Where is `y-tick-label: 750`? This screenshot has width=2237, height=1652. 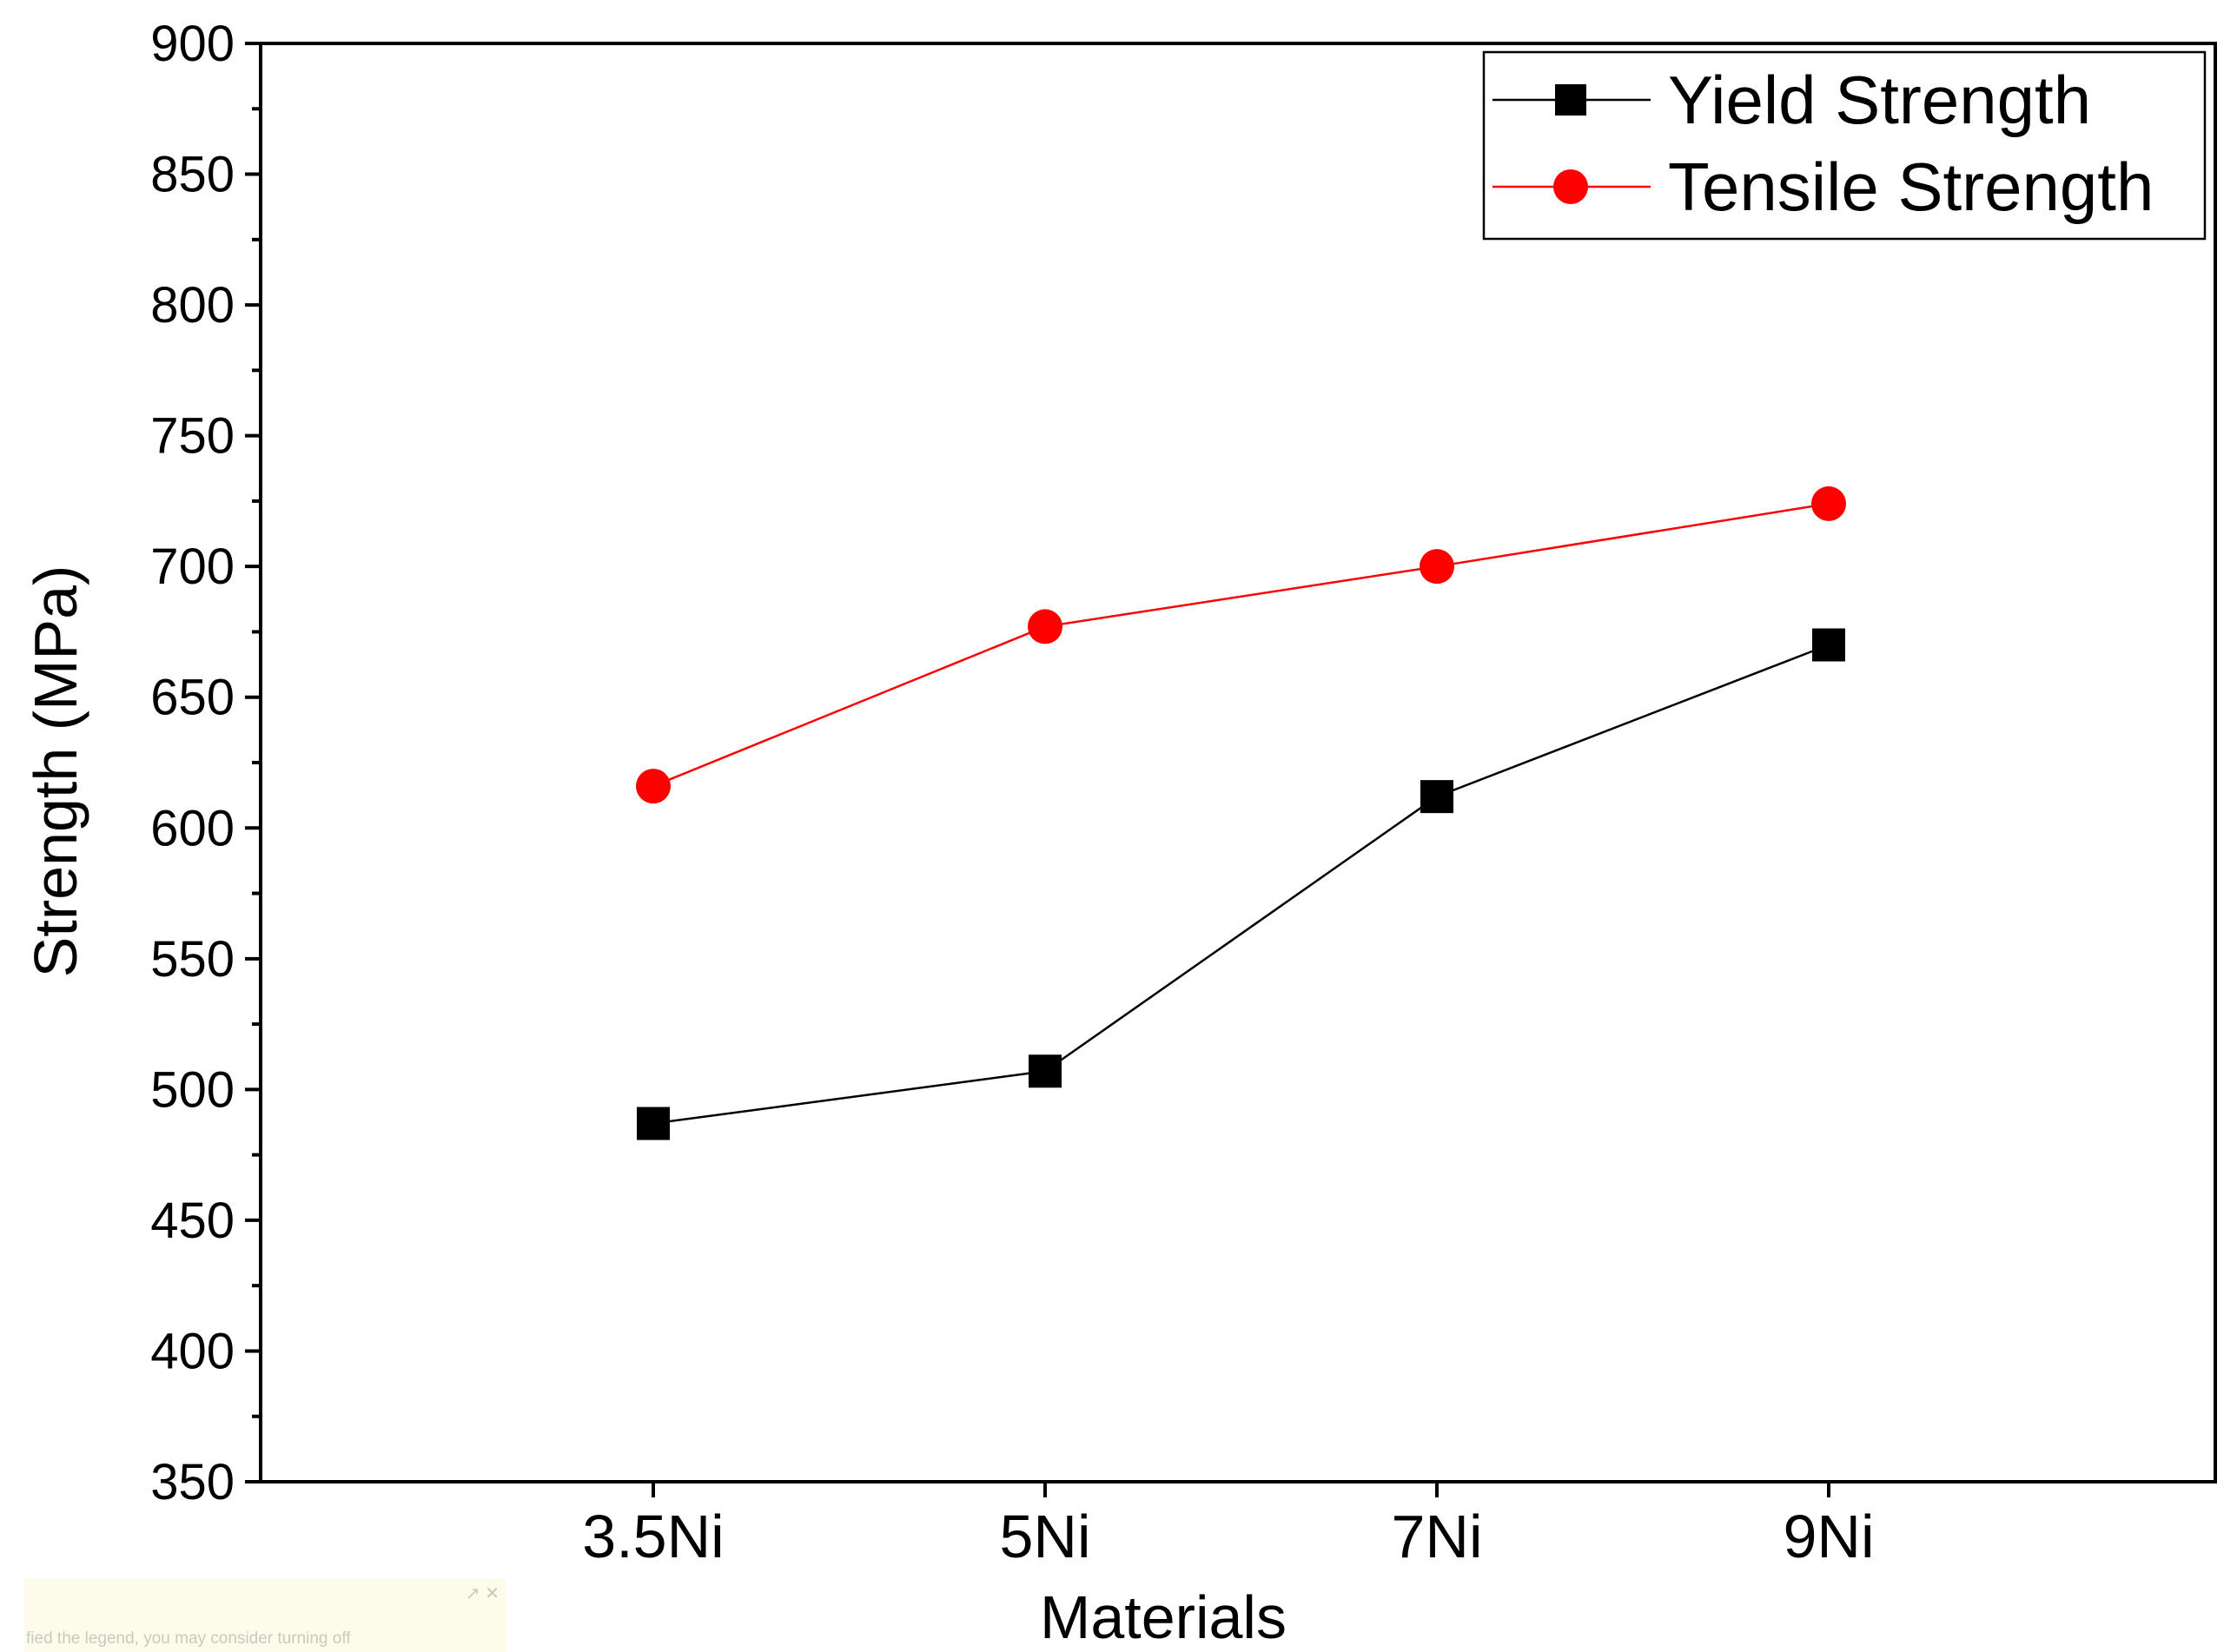
y-tick-label: 750 is located at coordinates (193, 436).